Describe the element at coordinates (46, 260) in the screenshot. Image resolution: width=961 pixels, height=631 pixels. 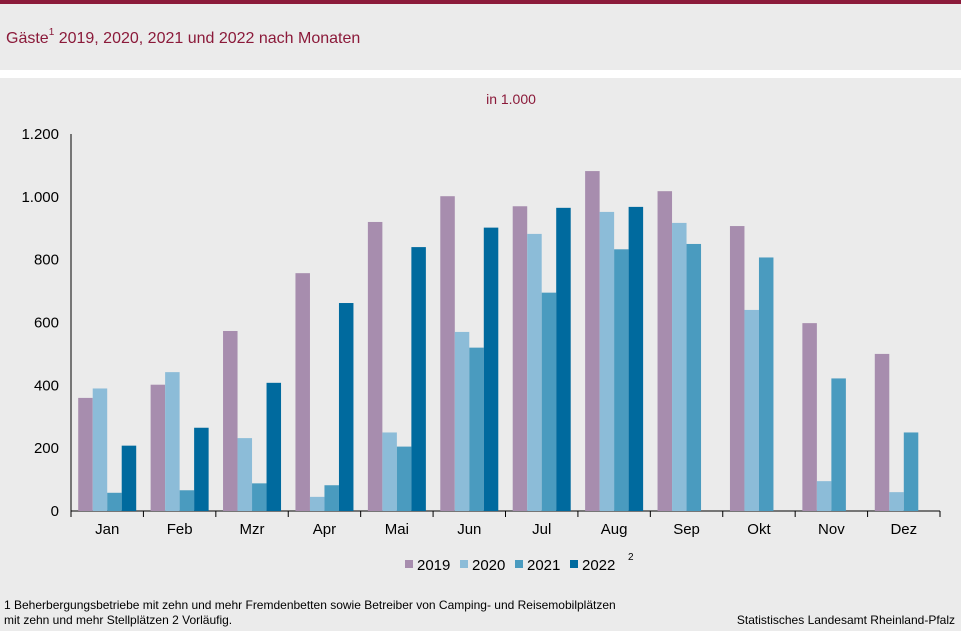
I see `y-tick-label: 800` at that location.